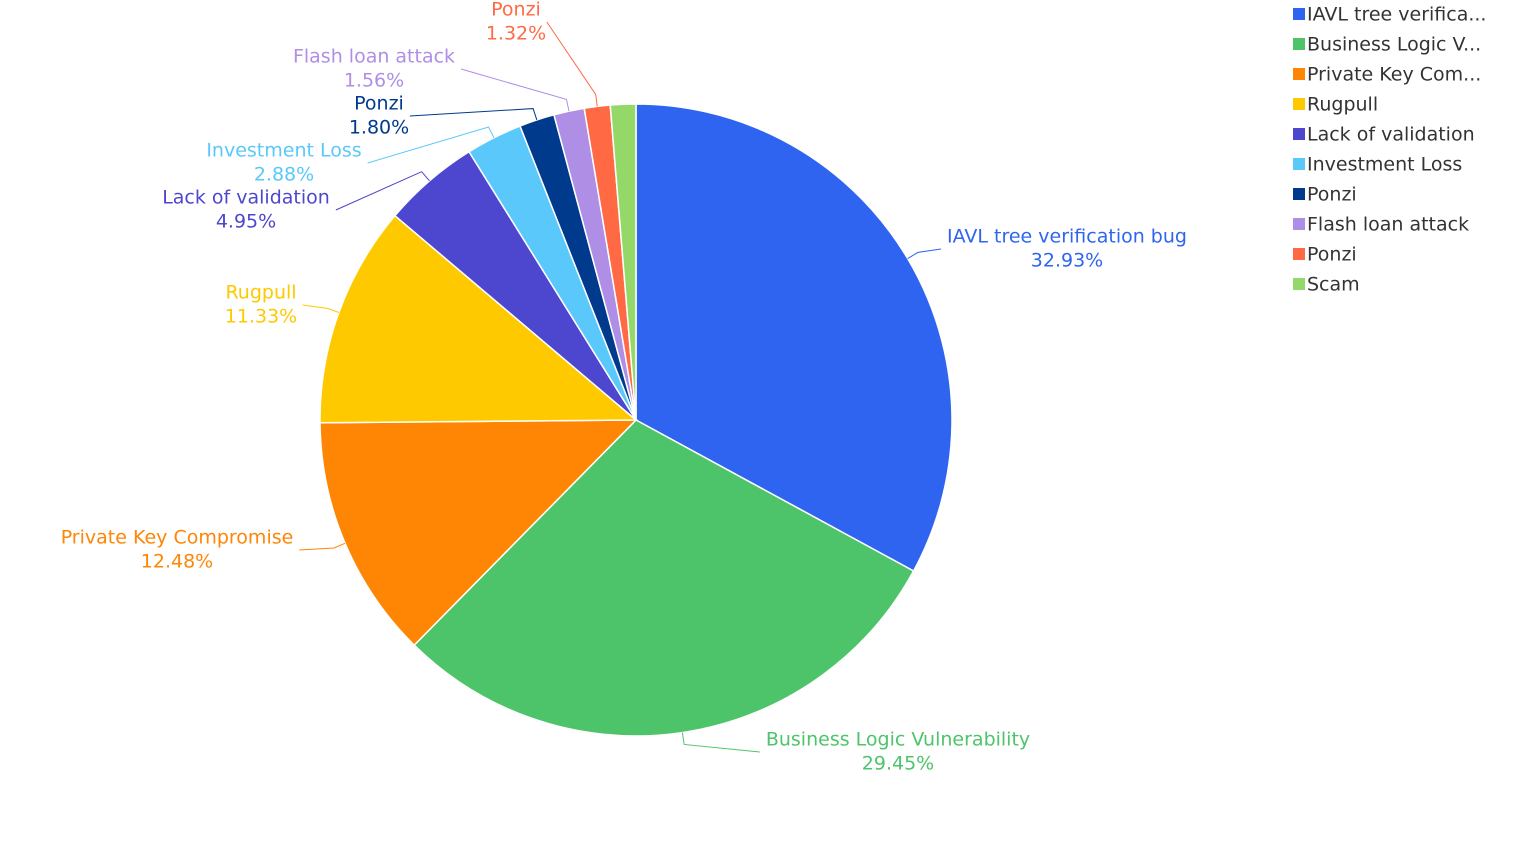 The height and width of the screenshot is (845, 1528). I want to click on slice-label: Rugpull, so click(260, 293).